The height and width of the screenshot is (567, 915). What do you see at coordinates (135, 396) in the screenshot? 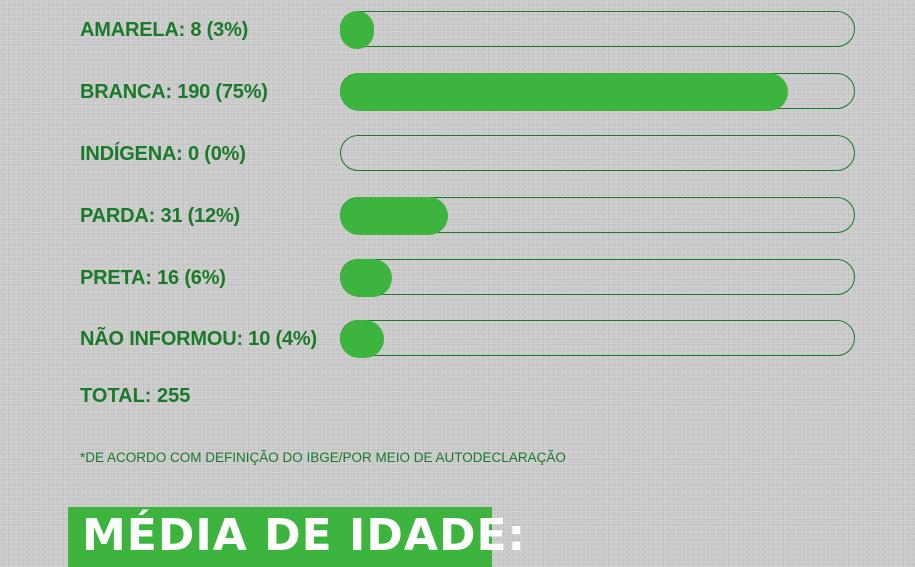
I see `total-label: TOTAL: 255` at bounding box center [135, 396].